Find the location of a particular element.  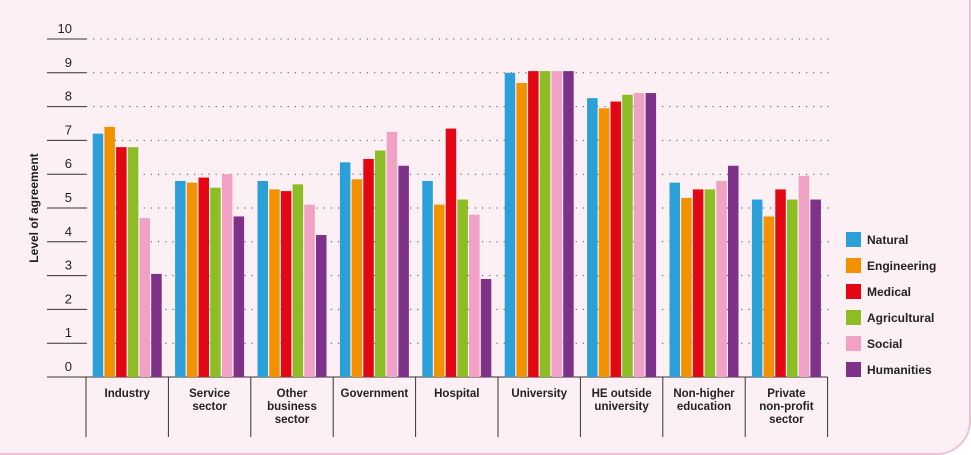

category-label: Other is located at coordinates (292, 394).